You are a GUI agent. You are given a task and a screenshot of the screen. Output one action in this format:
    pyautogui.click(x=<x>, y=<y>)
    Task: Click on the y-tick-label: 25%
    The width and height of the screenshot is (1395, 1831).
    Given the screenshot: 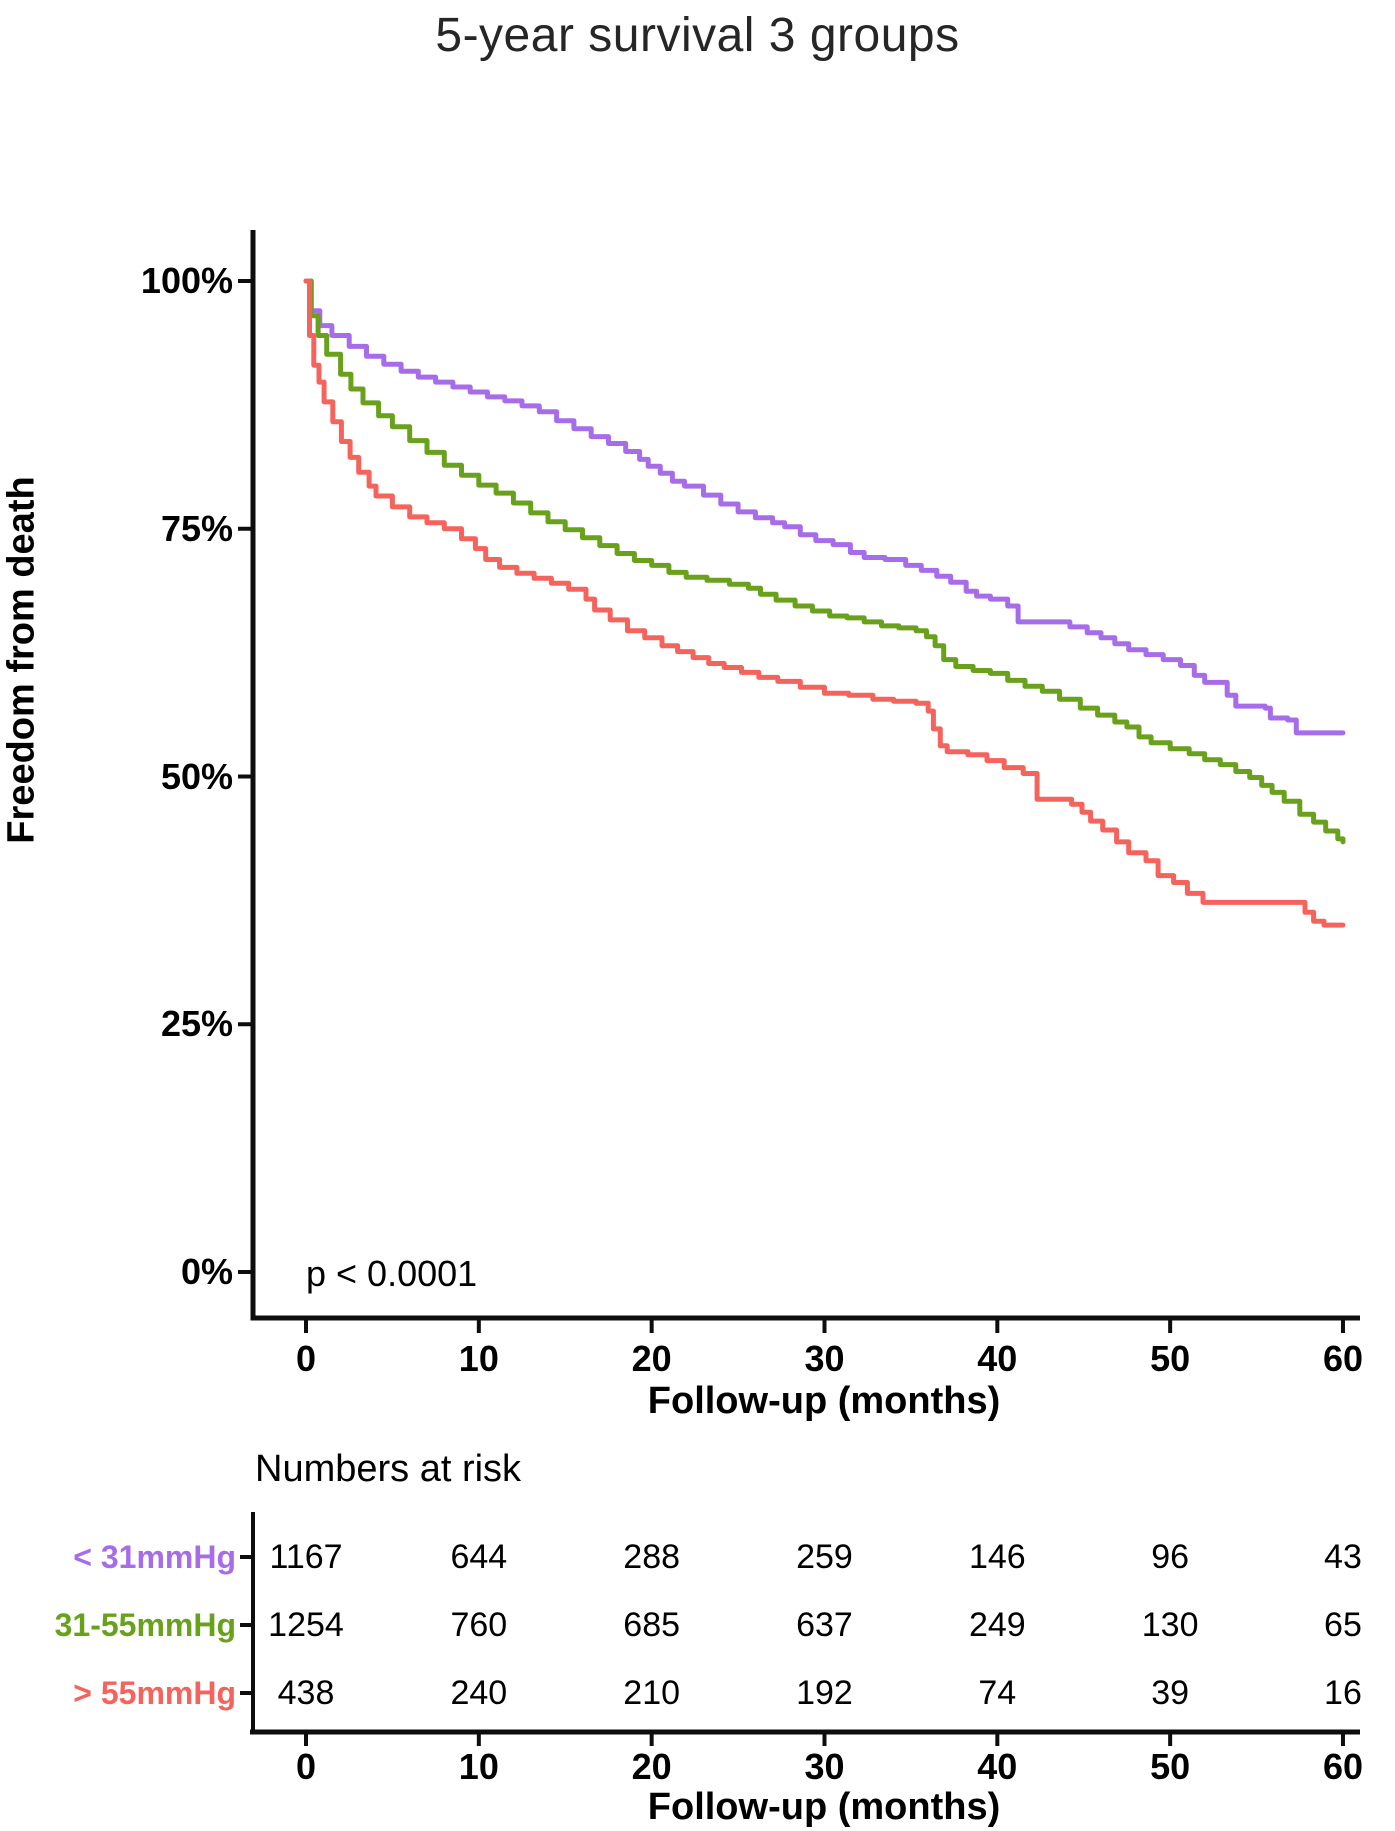 What is the action you would take?
    pyautogui.click(x=196, y=1024)
    